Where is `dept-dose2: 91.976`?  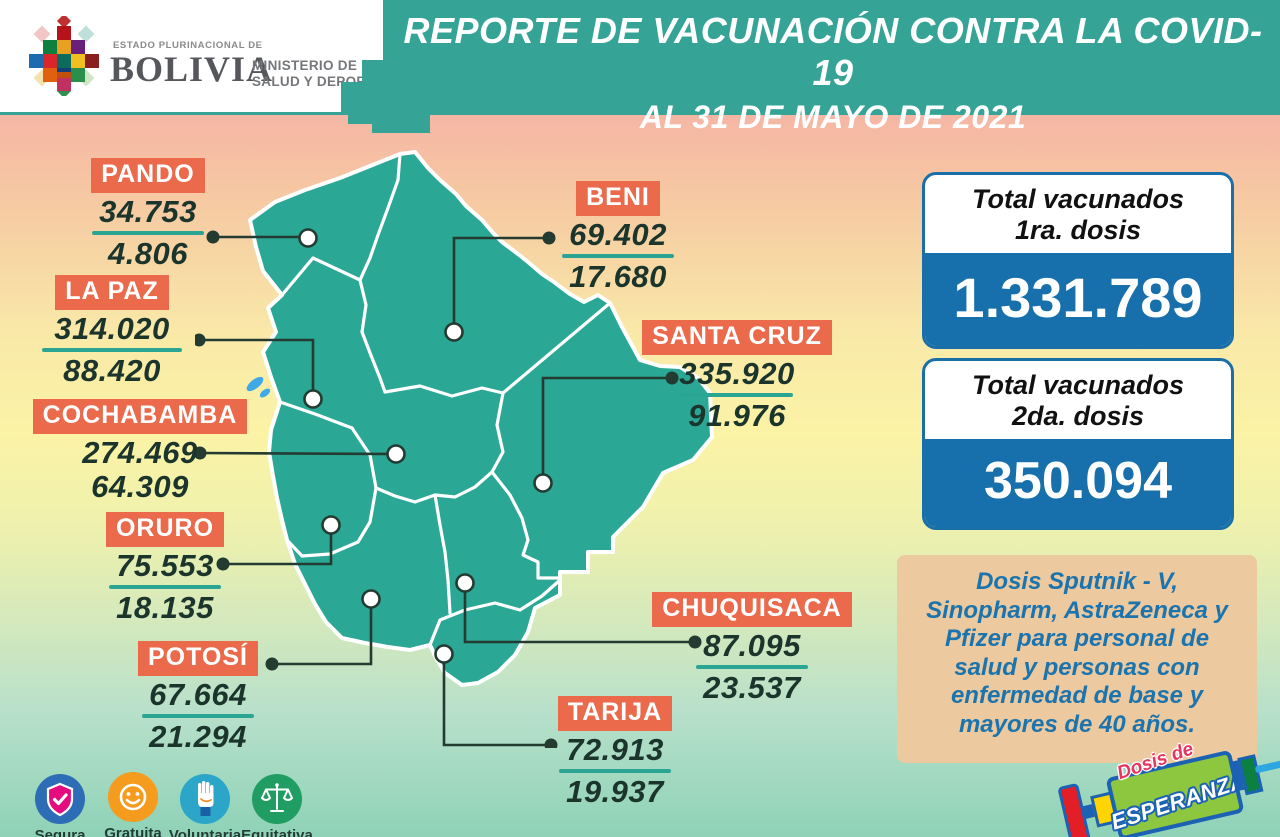 dept-dose2: 91.976 is located at coordinates (737, 415).